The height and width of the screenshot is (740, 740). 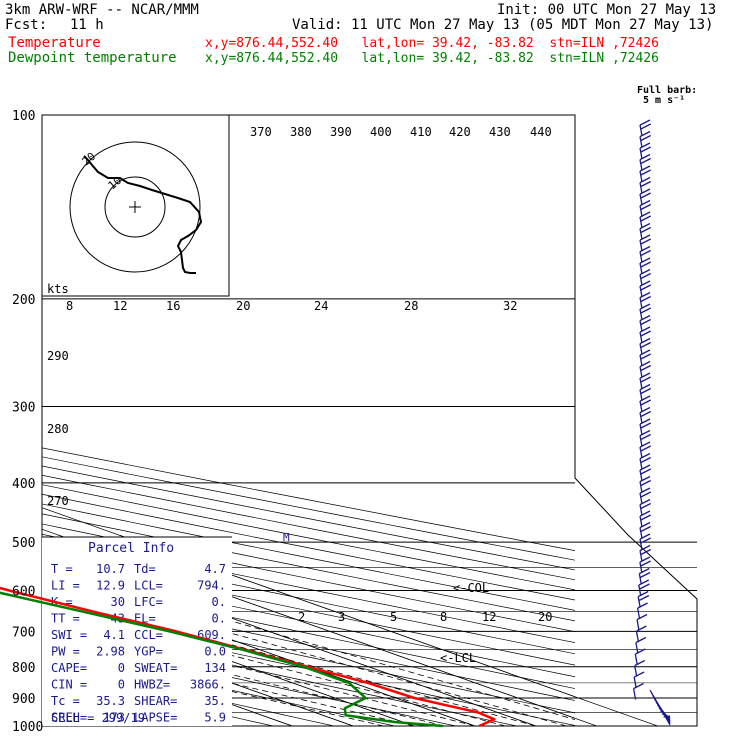 What do you see at coordinates (58, 356) in the screenshot?
I see `potential-temp-label-290: 290` at bounding box center [58, 356].